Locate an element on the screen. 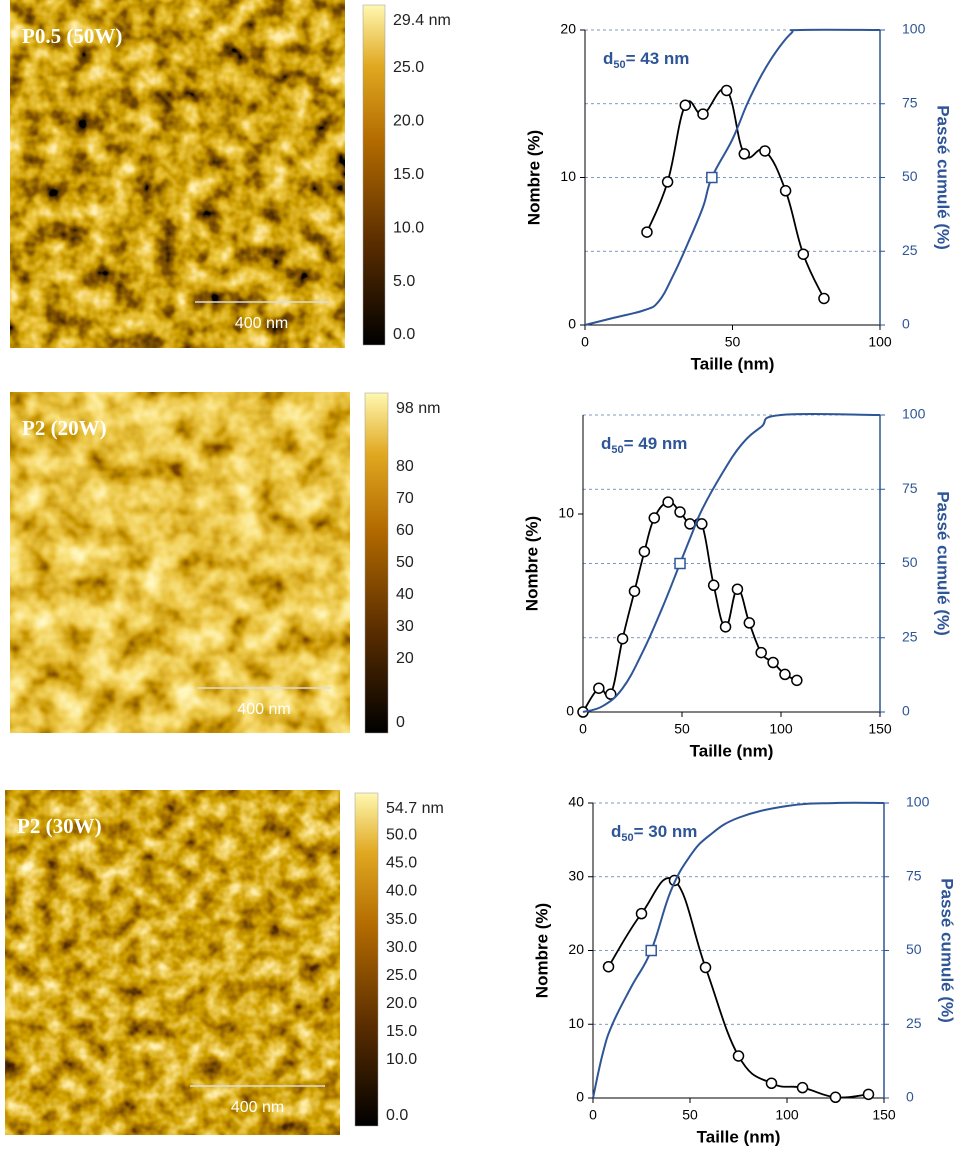 This screenshot has width=964, height=1162. colorbar-tick-label: 70 is located at coordinates (405, 498).